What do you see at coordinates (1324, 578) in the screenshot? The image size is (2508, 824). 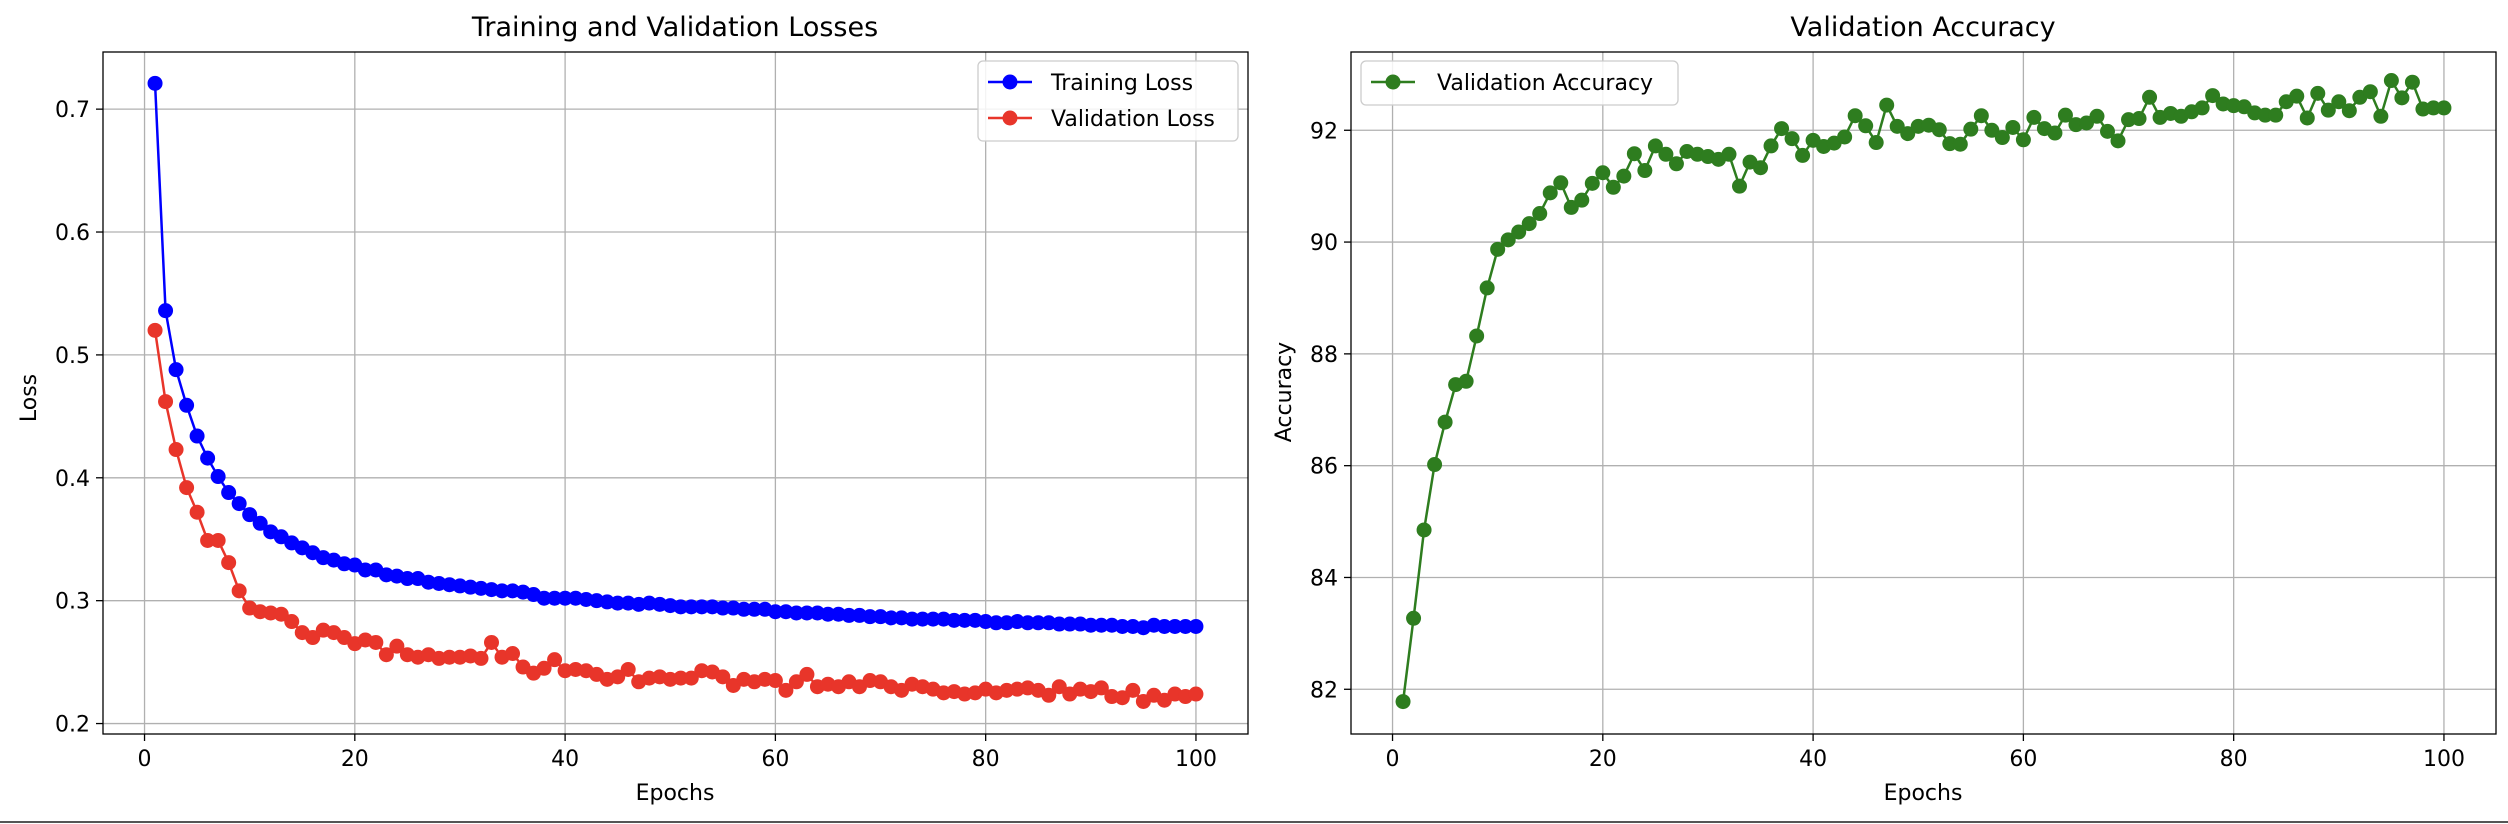 I see `accuracy-y-tick-label: 84` at bounding box center [1324, 578].